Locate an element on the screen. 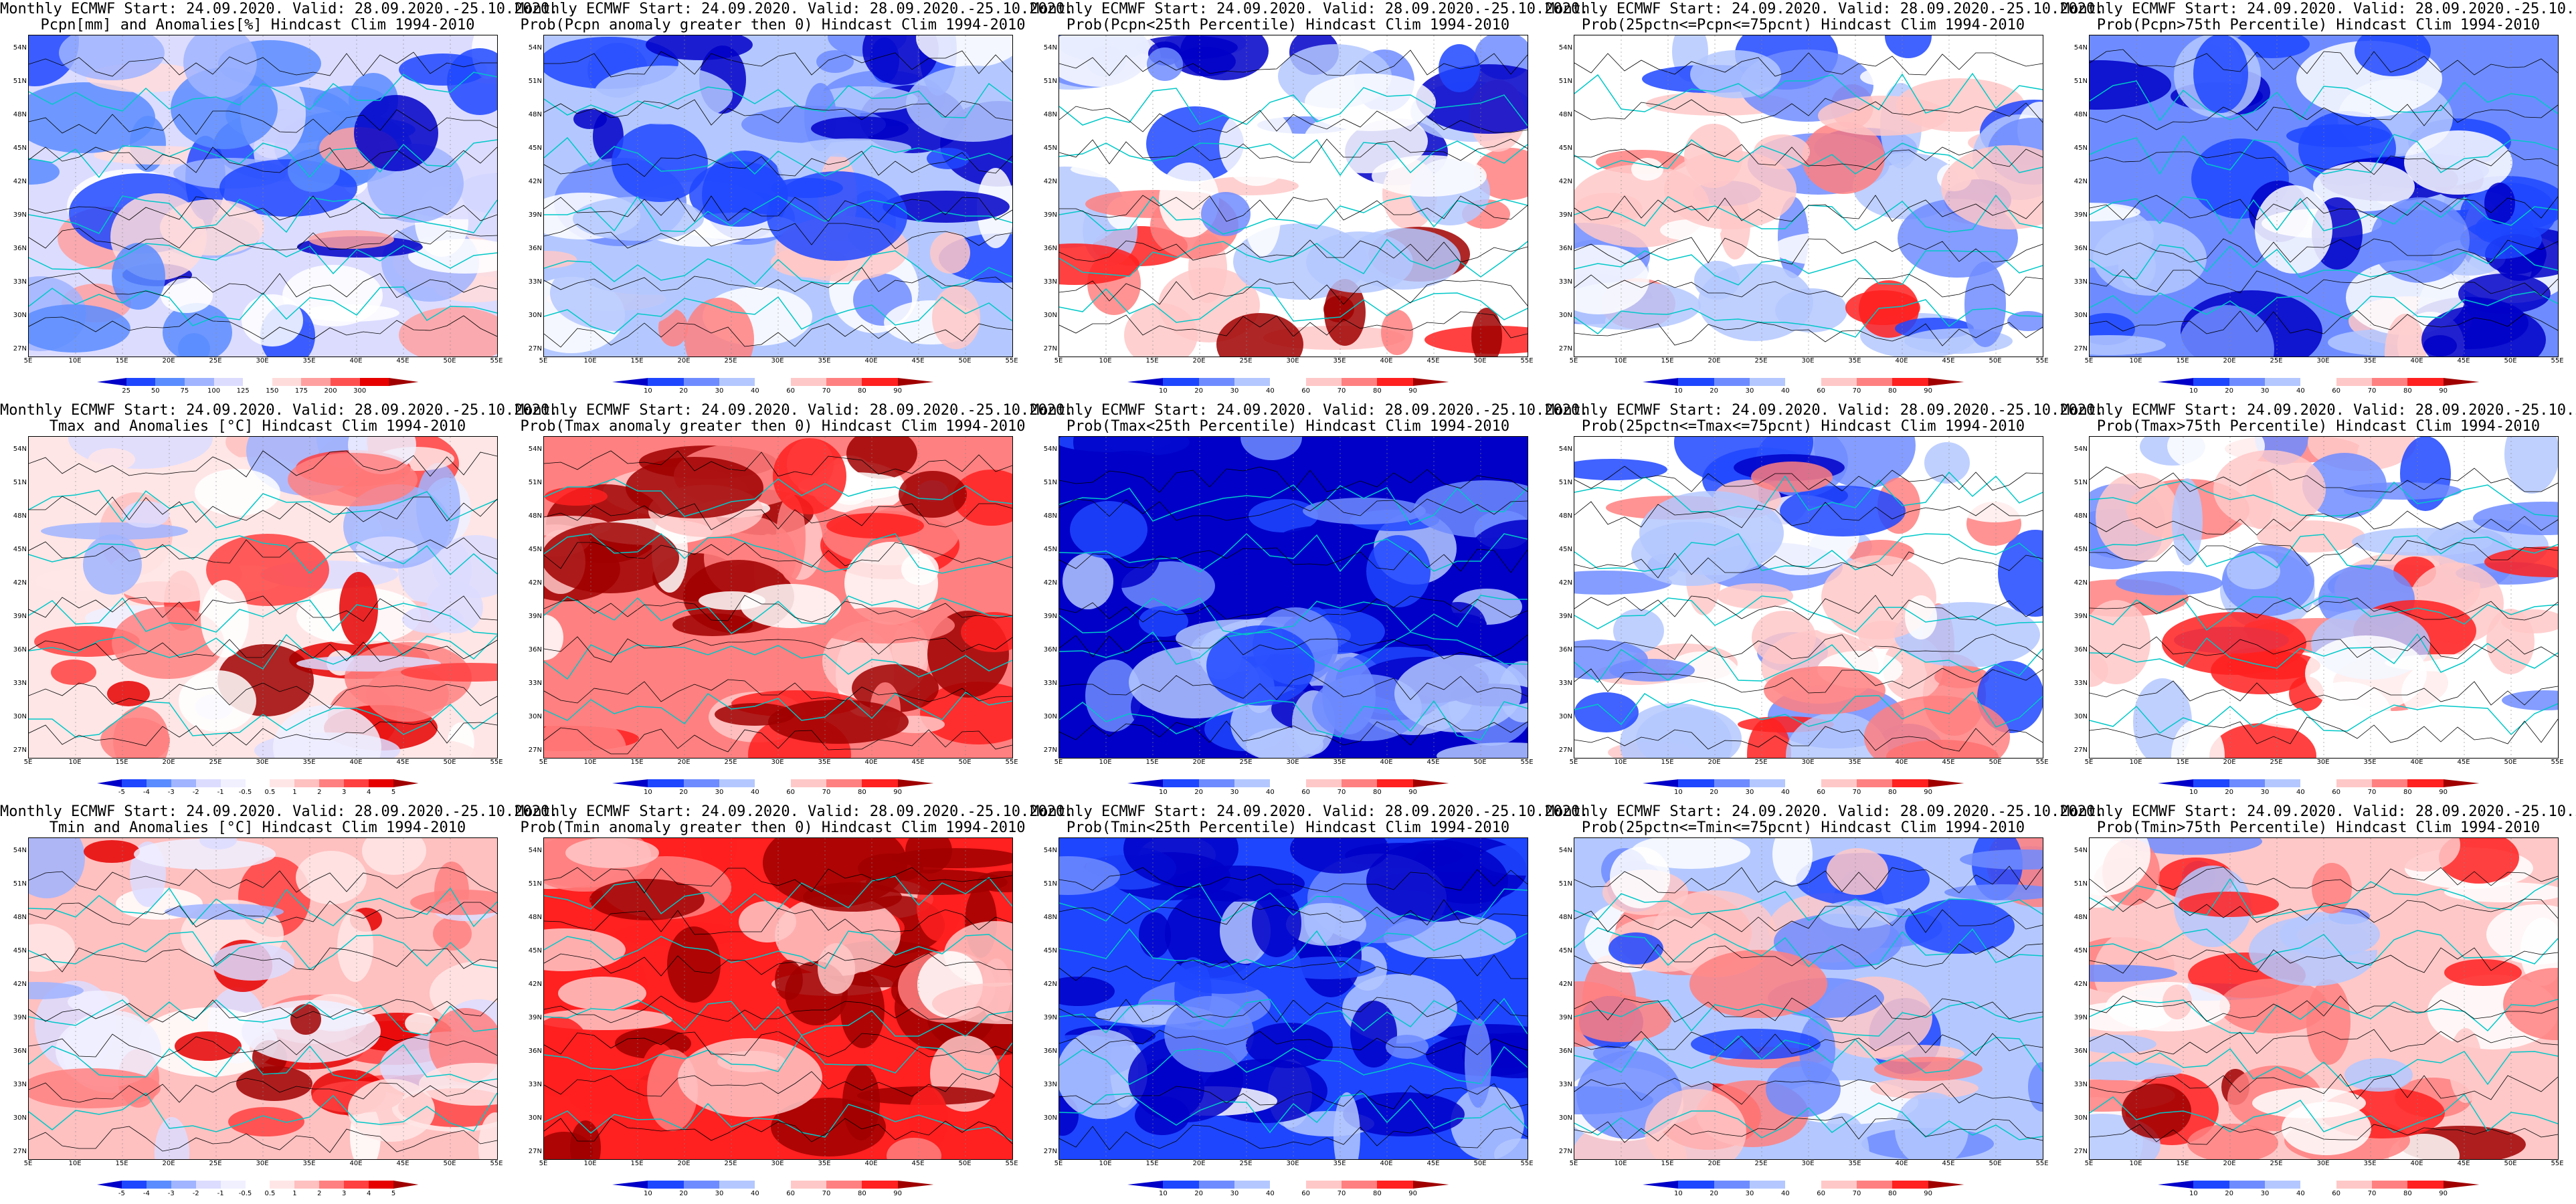 The image size is (2576, 1204). colorbar: -5 -4 -3 -2 -1 -0.5 0.5 1 2 3 4 5 is located at coordinates (258, 787).